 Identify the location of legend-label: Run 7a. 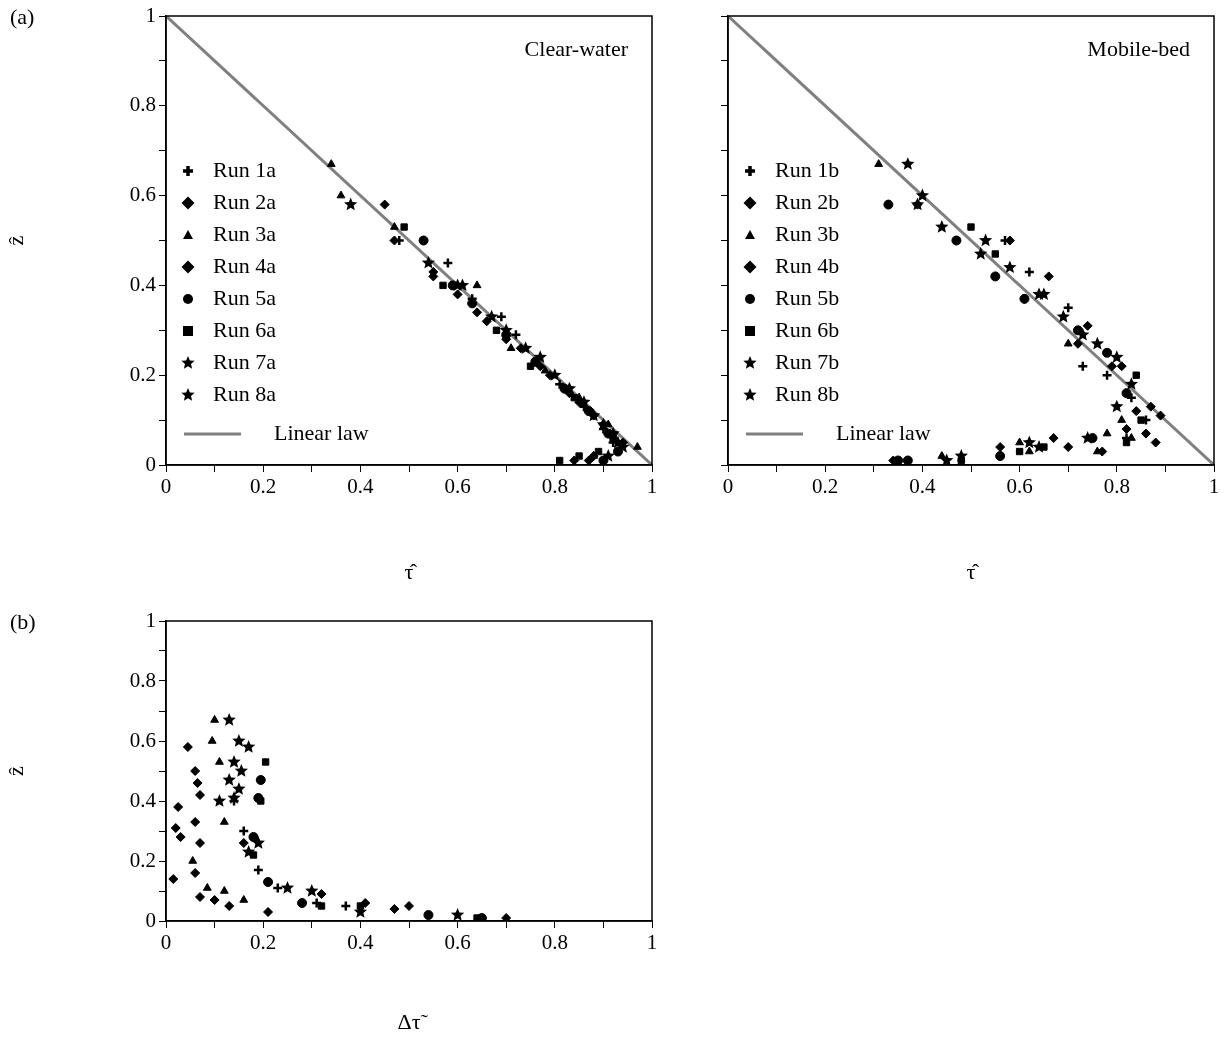
(245, 361).